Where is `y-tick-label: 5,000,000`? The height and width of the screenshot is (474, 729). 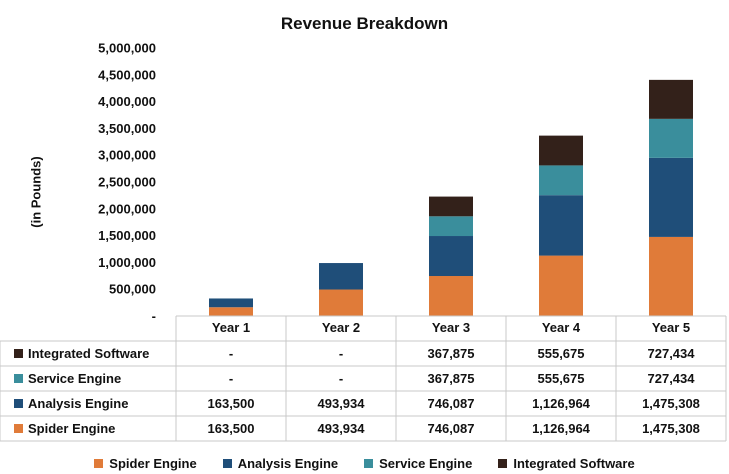
y-tick-label: 5,000,000 is located at coordinates (127, 48).